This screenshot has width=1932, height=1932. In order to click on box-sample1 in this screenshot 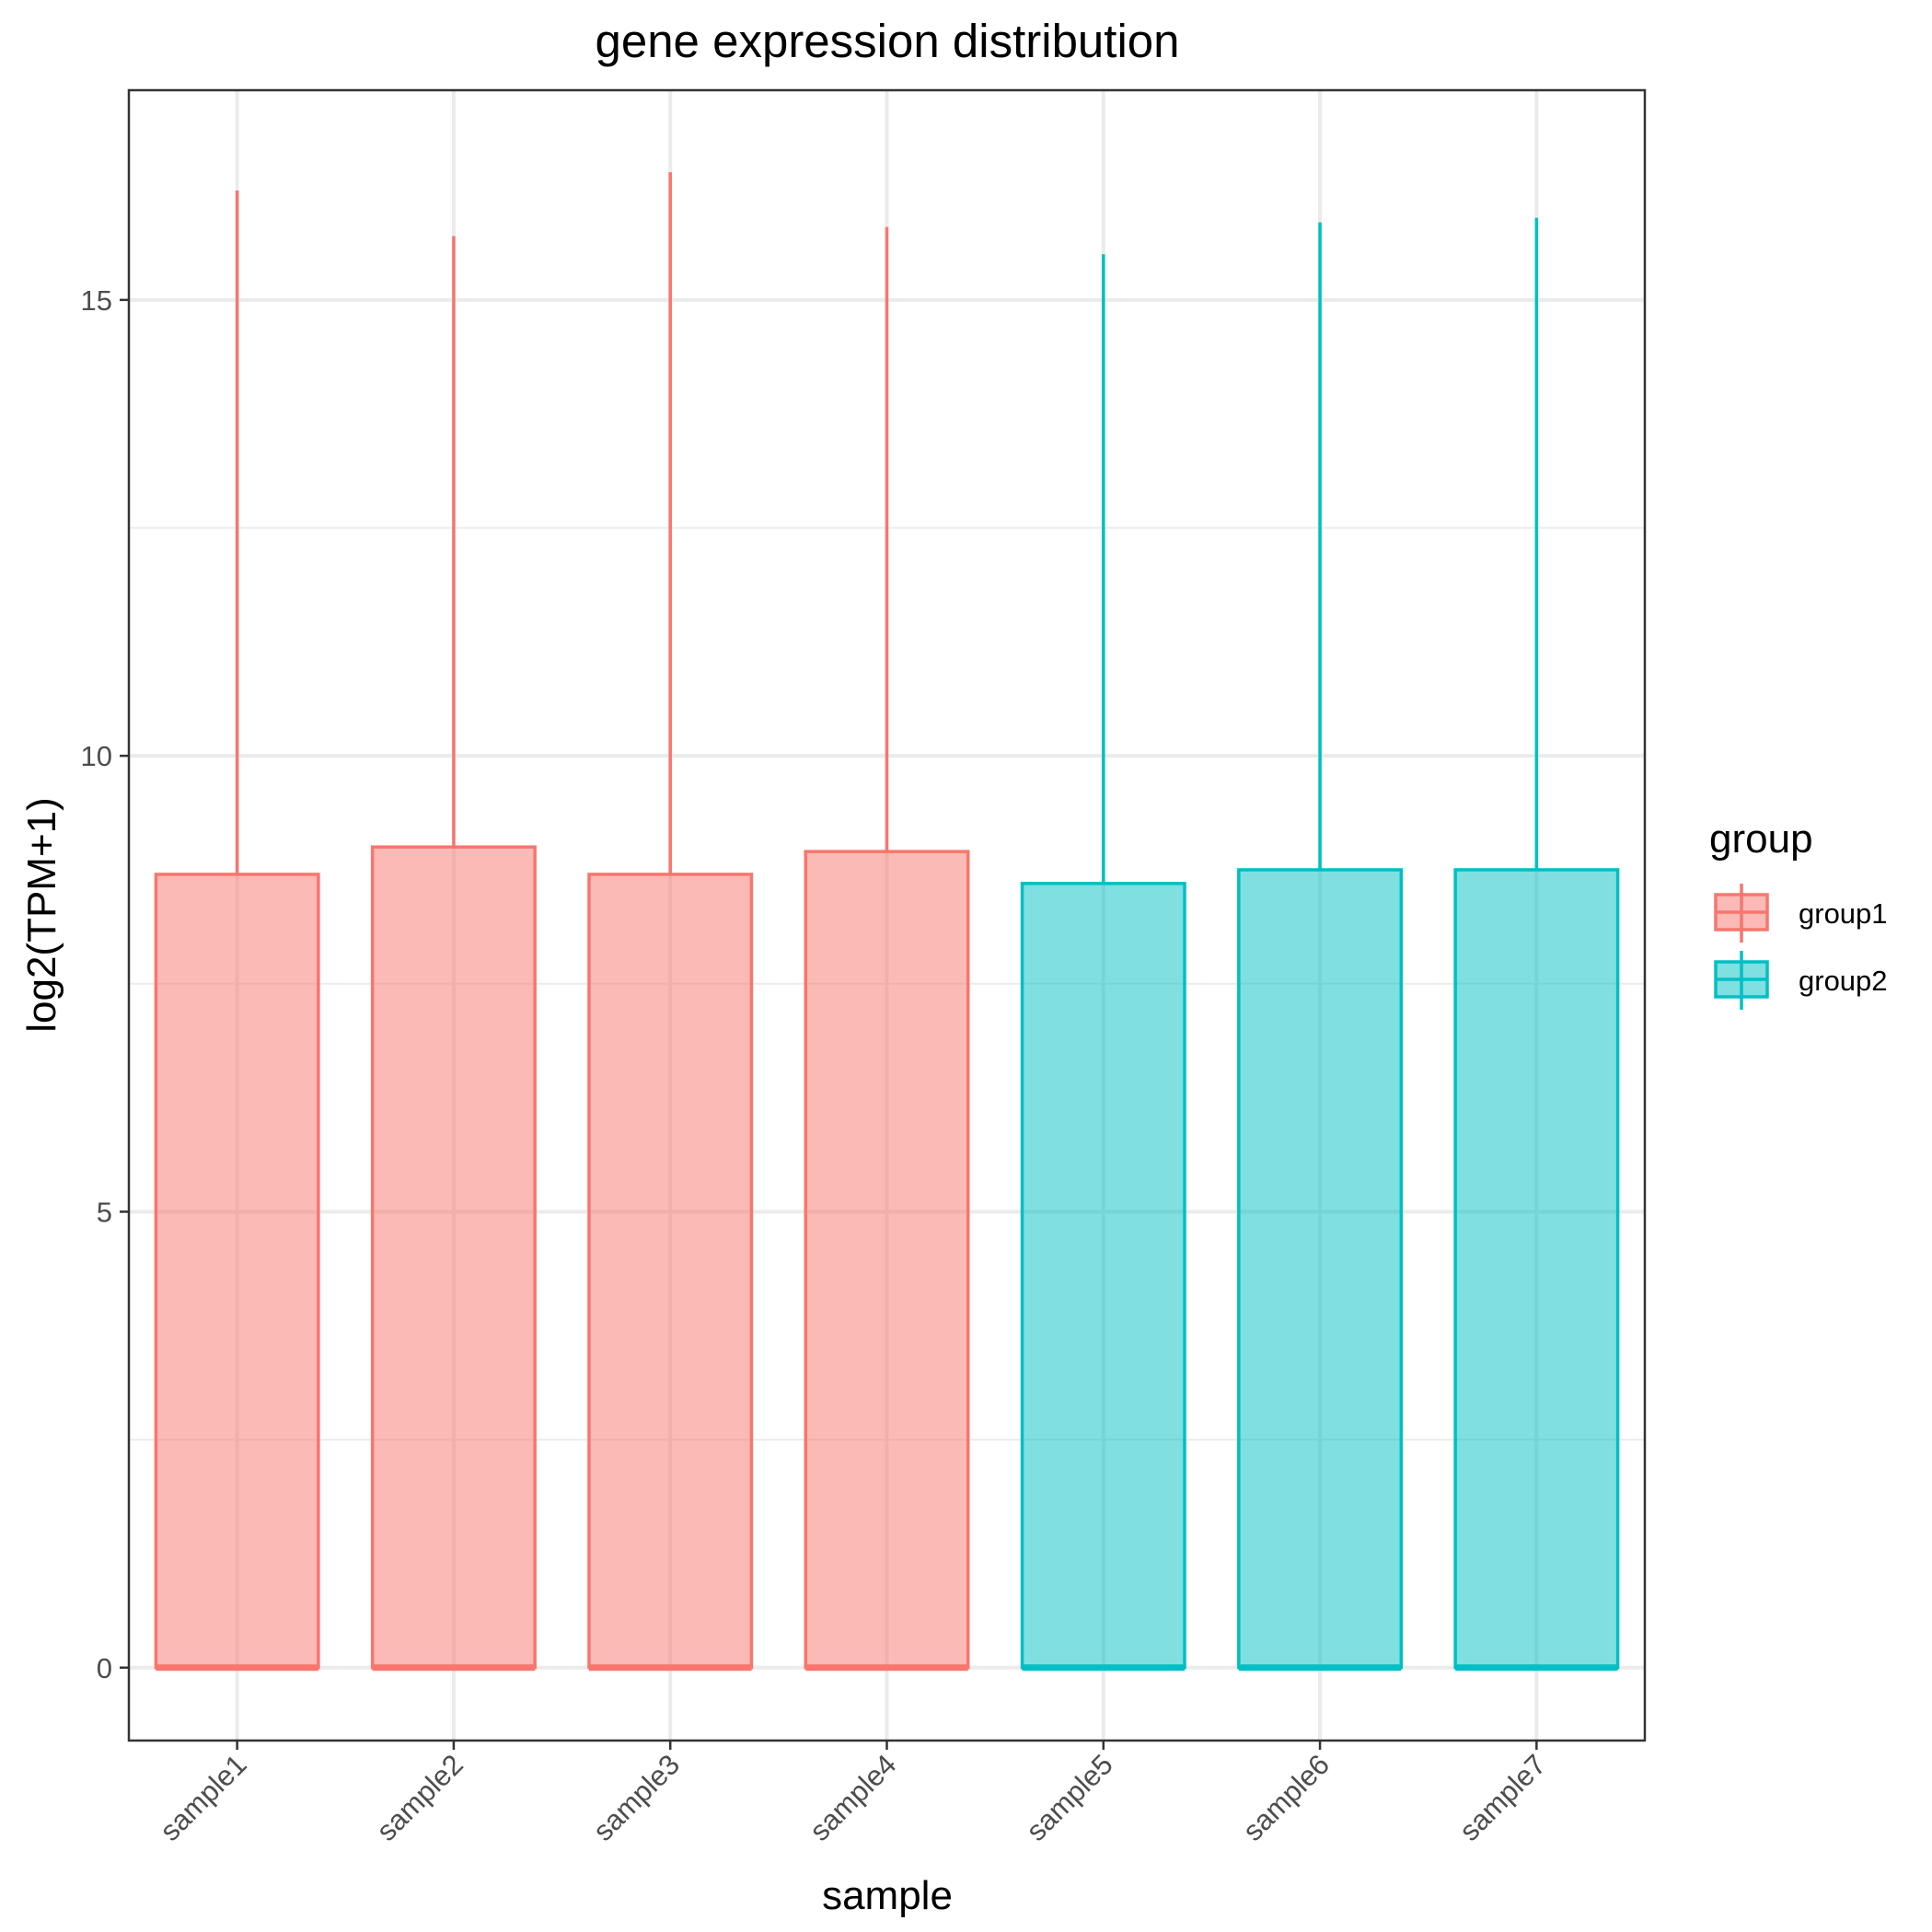, I will do `click(237, 931)`.